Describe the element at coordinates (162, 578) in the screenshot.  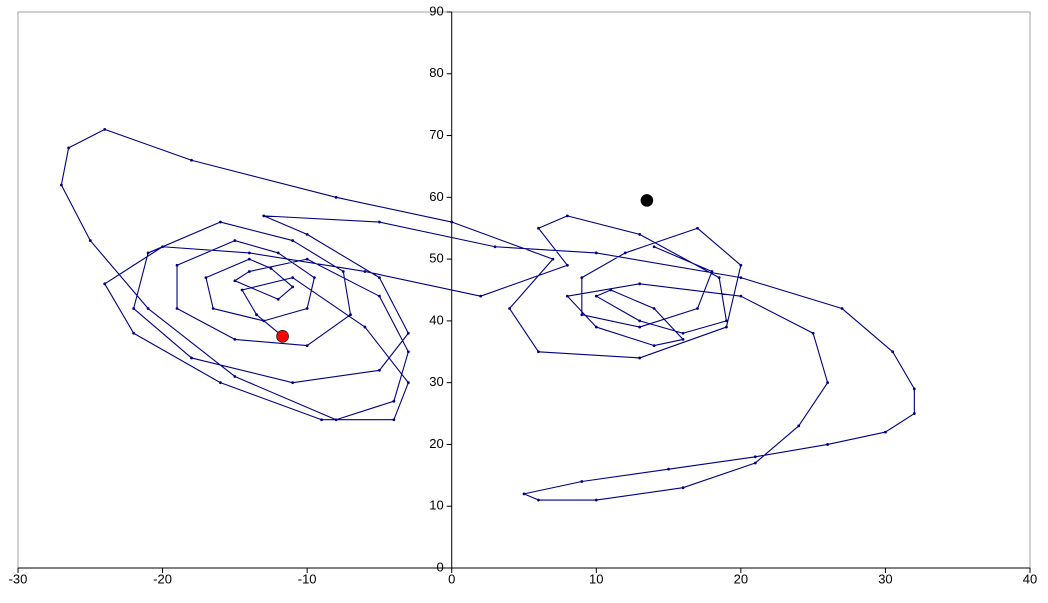
I see `x-tick-label: -20` at that location.